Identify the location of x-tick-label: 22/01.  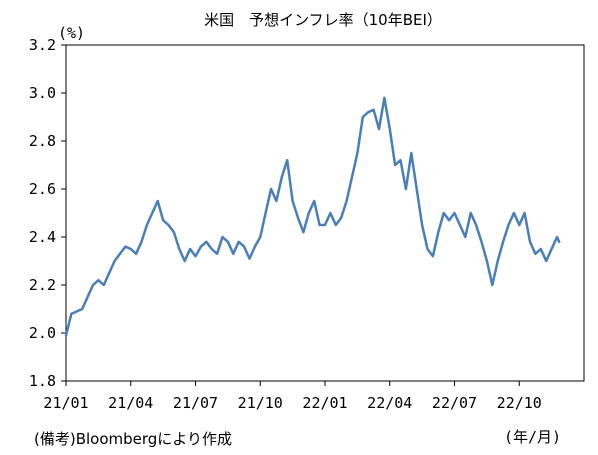
(324, 403).